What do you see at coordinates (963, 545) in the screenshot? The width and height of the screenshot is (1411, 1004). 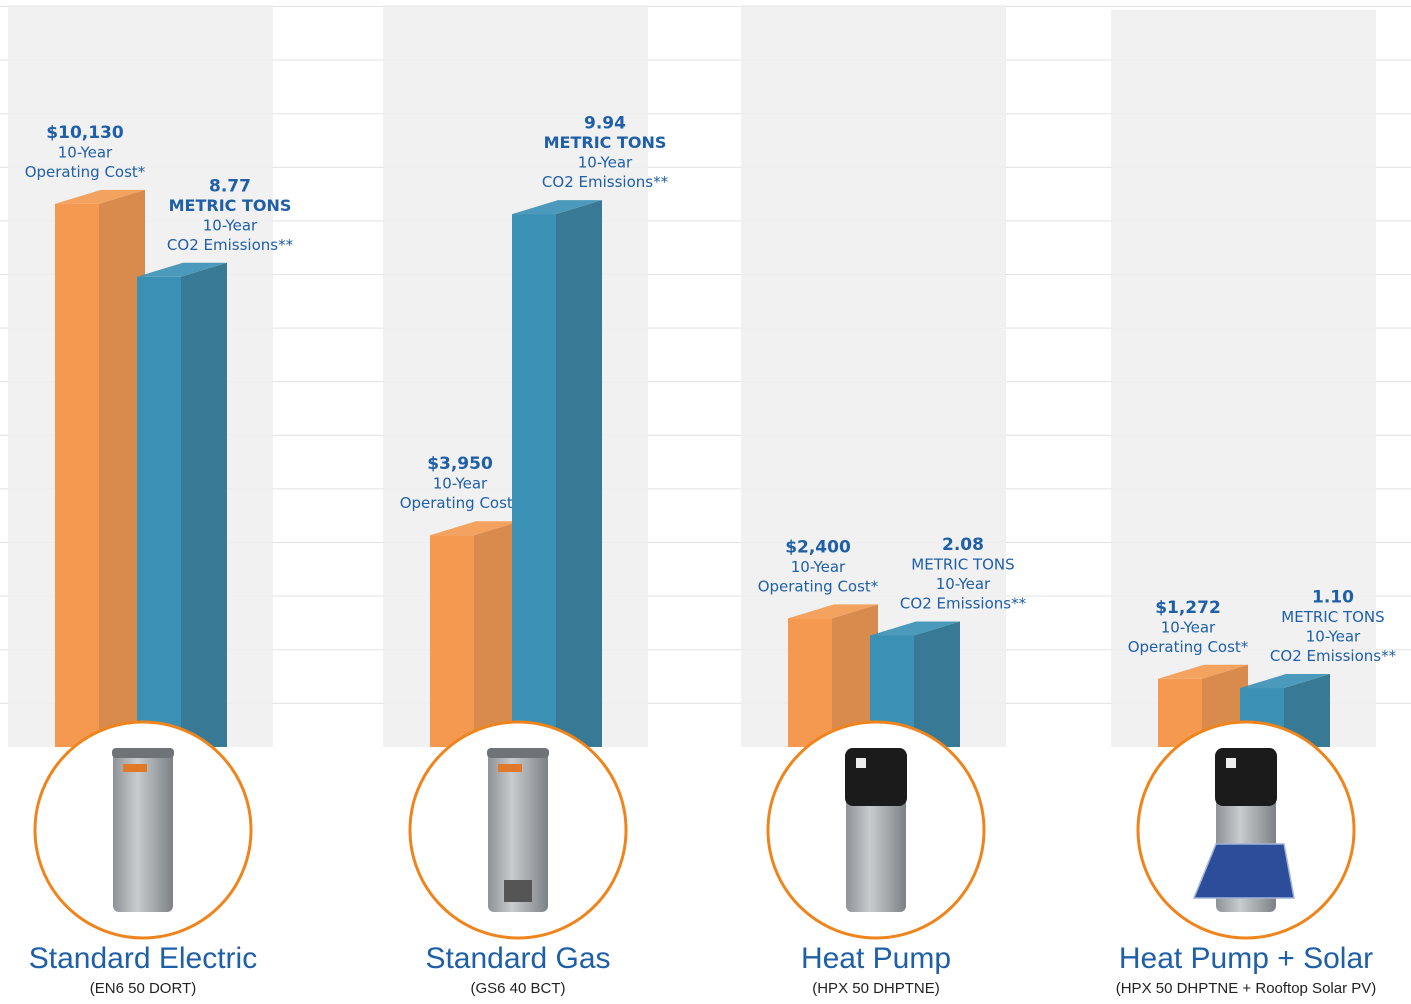 I see `value-label: 2.08` at bounding box center [963, 545].